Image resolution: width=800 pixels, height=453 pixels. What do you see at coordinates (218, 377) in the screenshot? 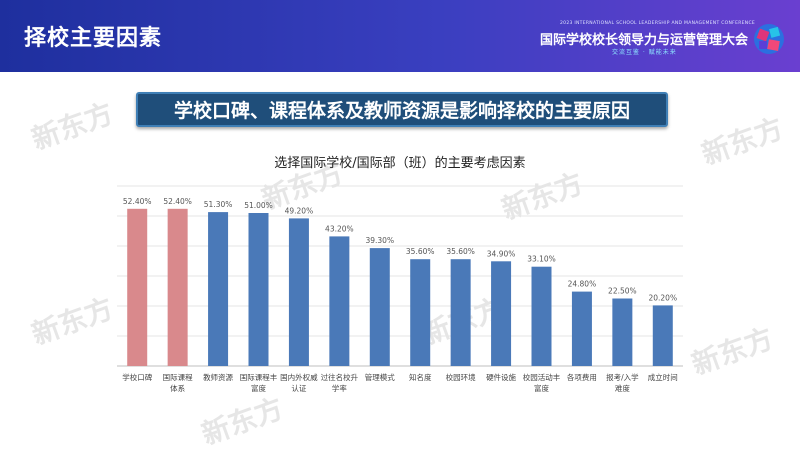
I see `category-label: 教师资源` at bounding box center [218, 377].